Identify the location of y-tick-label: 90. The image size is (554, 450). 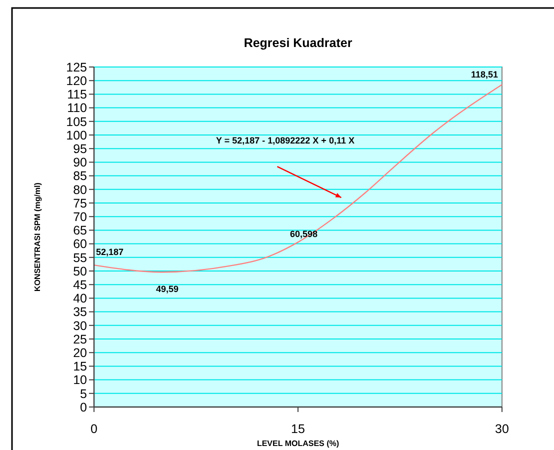
(80, 163).